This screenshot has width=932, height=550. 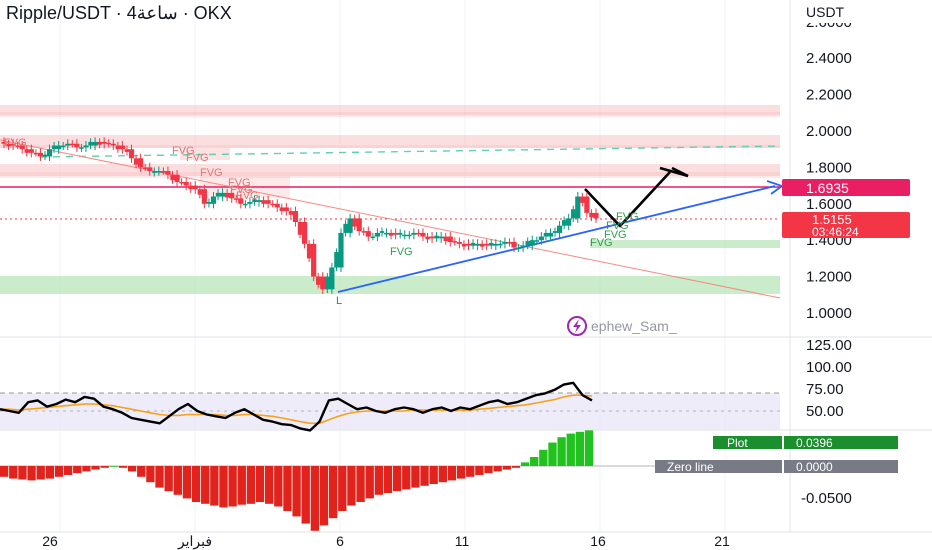 I want to click on dashed-green-line, so click(x=410, y=151).